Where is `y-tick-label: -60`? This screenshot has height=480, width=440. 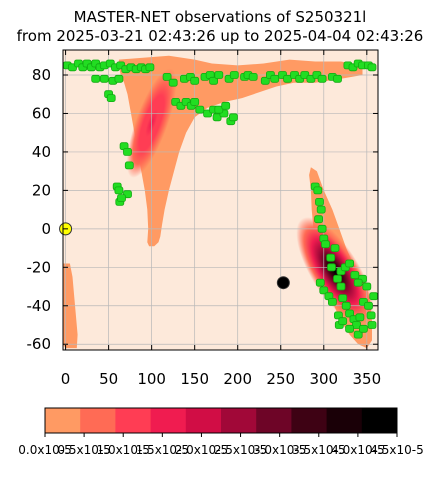 y-tick-label: -60 is located at coordinates (39, 344).